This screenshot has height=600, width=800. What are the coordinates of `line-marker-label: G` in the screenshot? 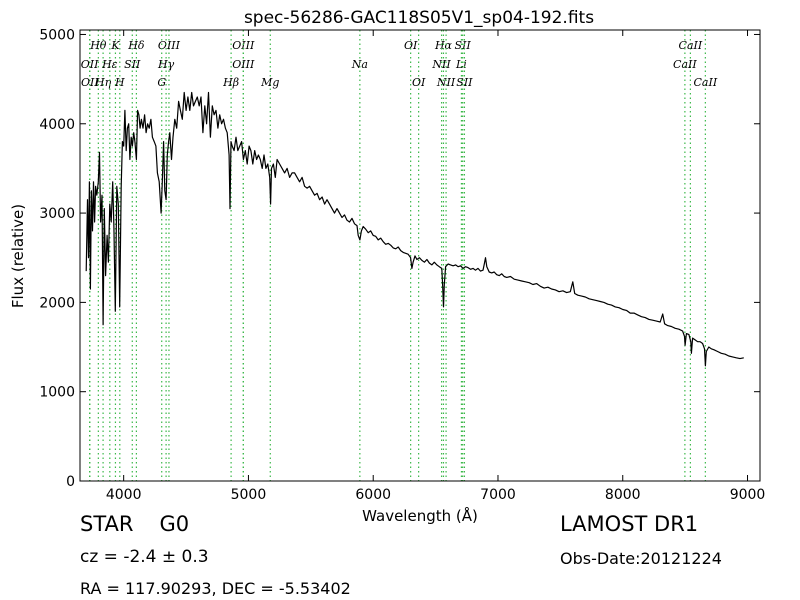 It's located at (161, 82).